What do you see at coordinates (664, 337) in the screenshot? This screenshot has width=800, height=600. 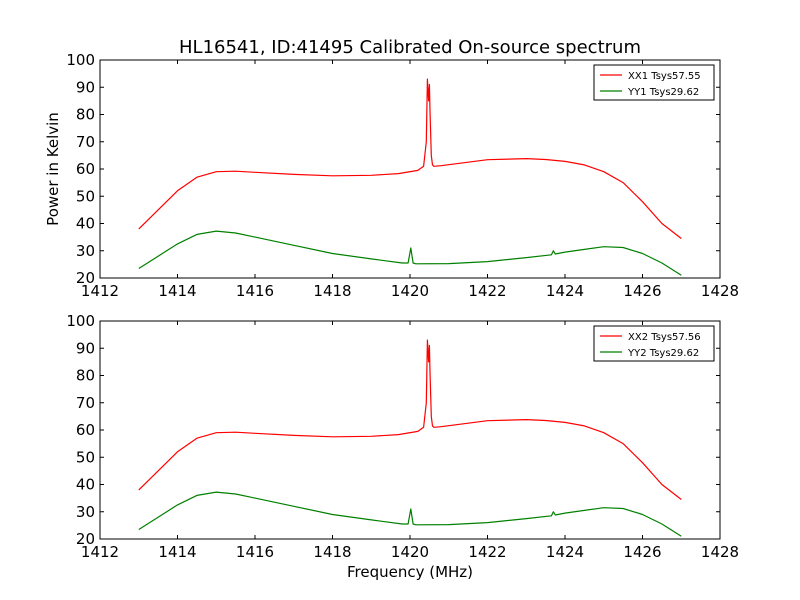 I see `legend-label: XX2 Tsys57.56` at bounding box center [664, 337].